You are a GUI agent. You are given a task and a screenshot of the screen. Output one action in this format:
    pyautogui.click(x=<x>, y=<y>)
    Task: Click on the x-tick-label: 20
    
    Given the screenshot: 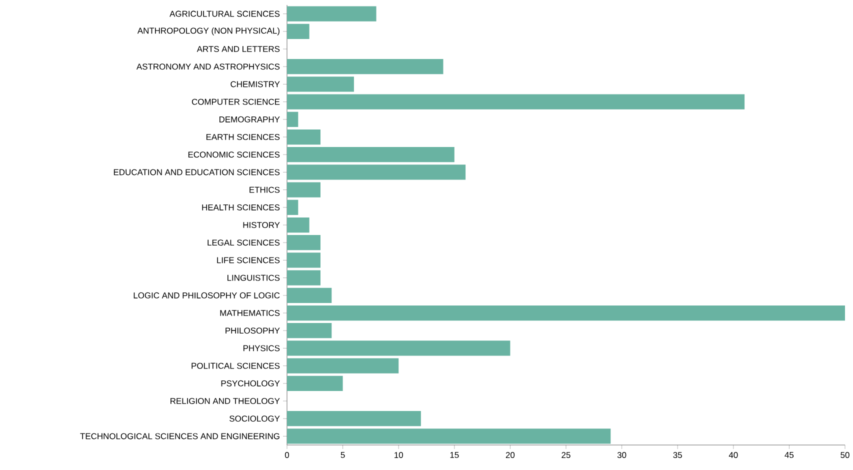 What is the action you would take?
    pyautogui.click(x=510, y=455)
    